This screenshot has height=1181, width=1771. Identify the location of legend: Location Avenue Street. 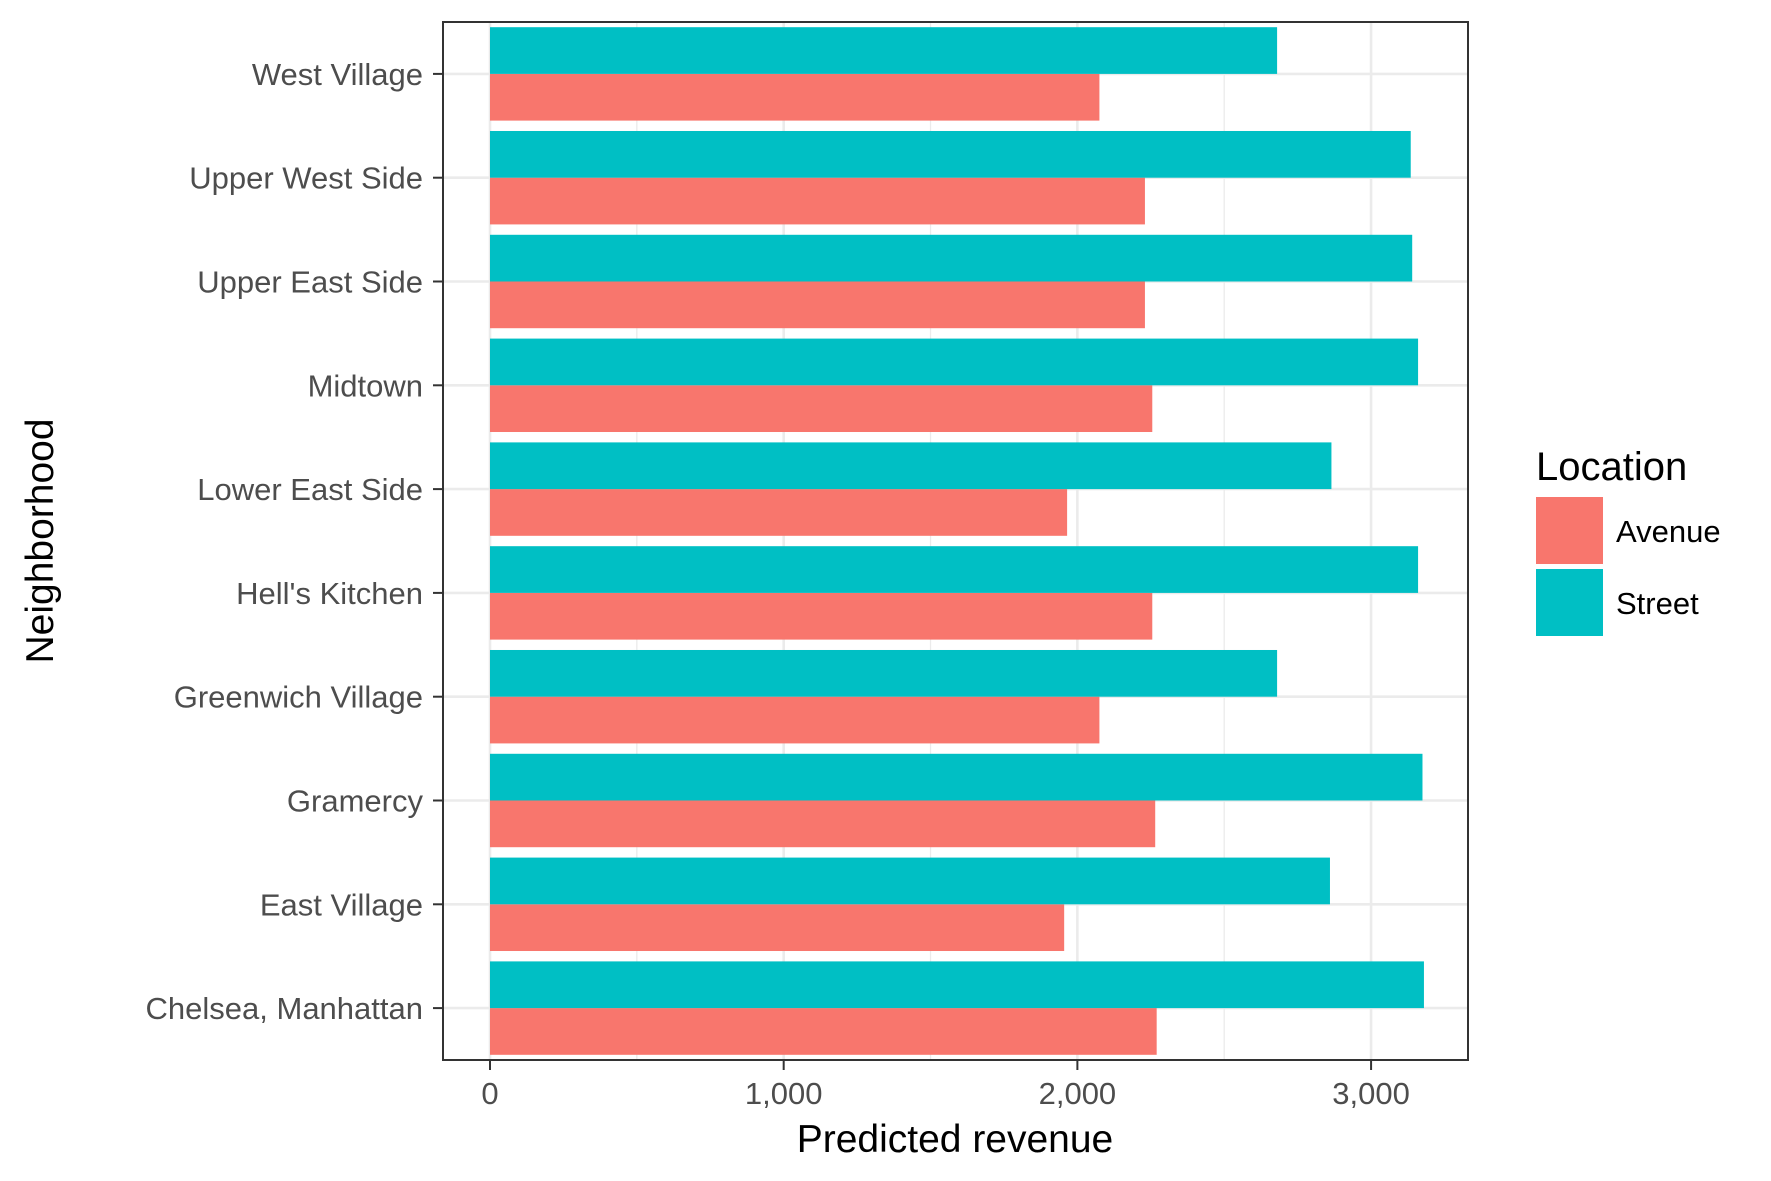
(1628, 540).